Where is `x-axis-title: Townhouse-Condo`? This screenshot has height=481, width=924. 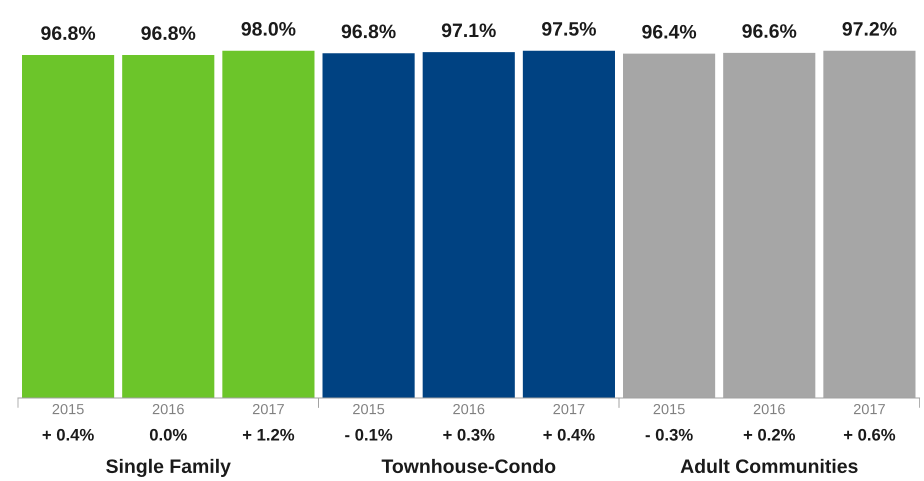 x-axis-title: Townhouse-Condo is located at coordinates (469, 466).